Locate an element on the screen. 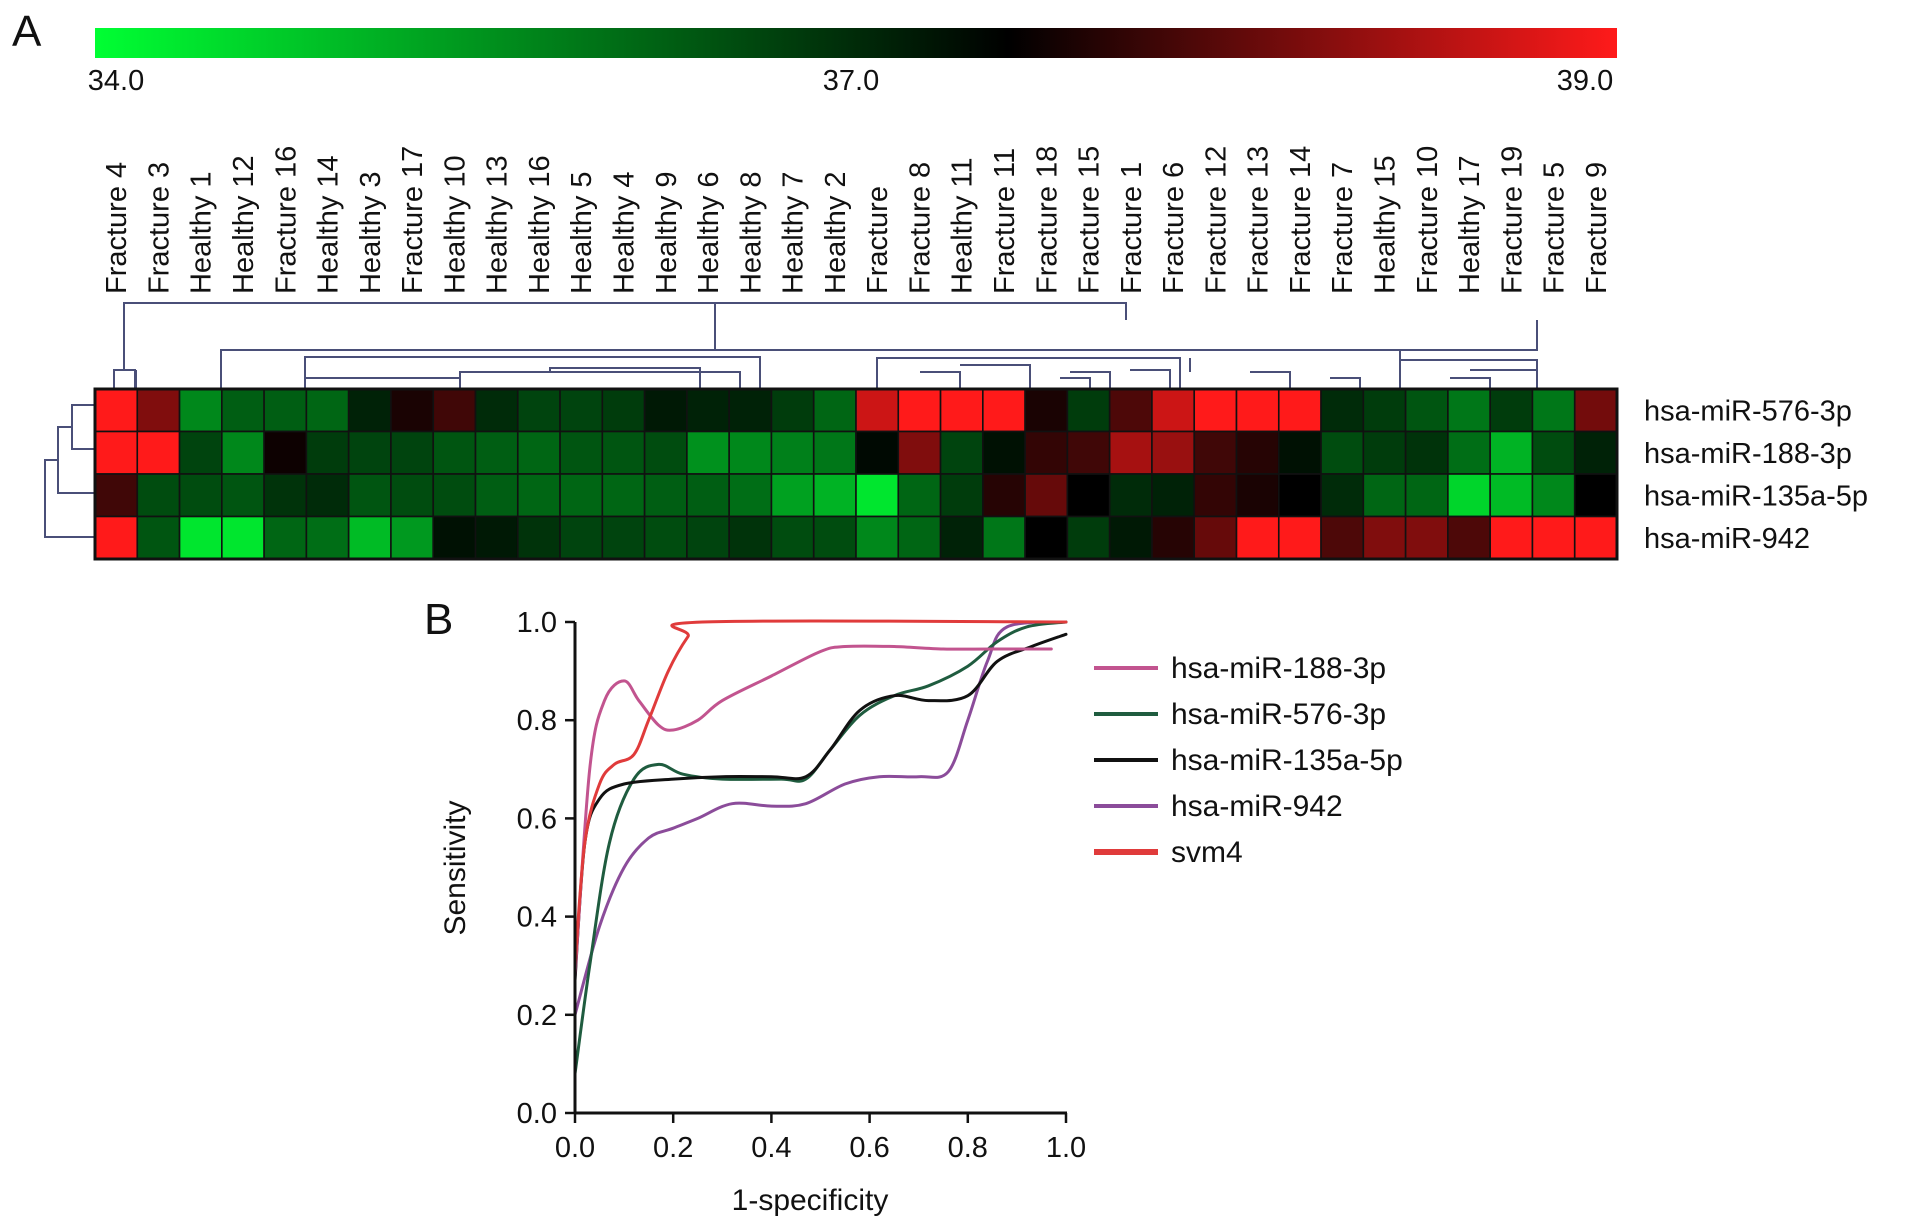  column-label: Healthy 11 is located at coordinates (963, 226).